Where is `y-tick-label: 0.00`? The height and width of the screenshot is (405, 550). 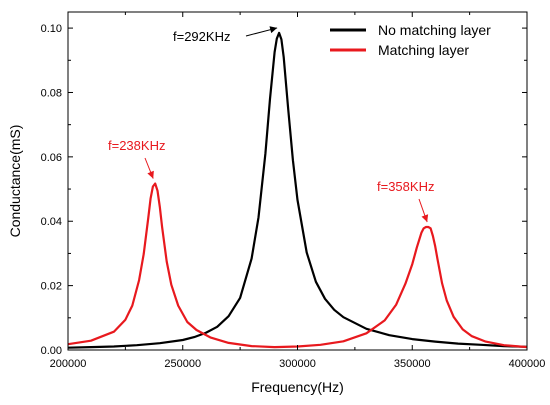 y-tick-label: 0.00 is located at coordinates (51, 351).